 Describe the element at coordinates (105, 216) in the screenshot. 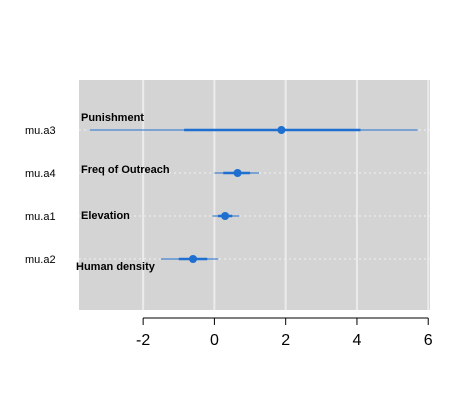

I see `row-annotation: Elevation` at that location.